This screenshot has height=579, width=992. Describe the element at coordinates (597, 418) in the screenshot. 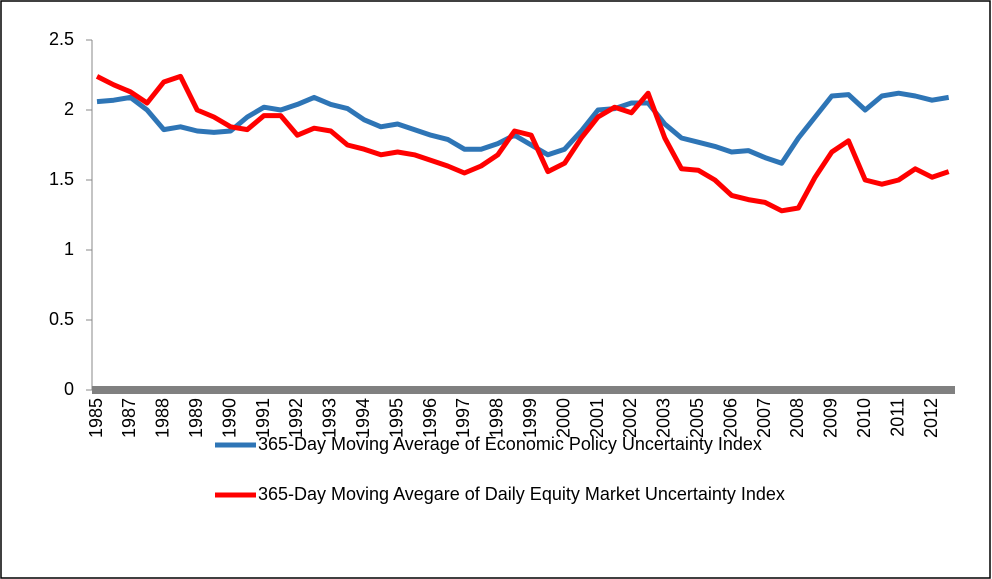

I see `x-tick-label: 2001` at that location.